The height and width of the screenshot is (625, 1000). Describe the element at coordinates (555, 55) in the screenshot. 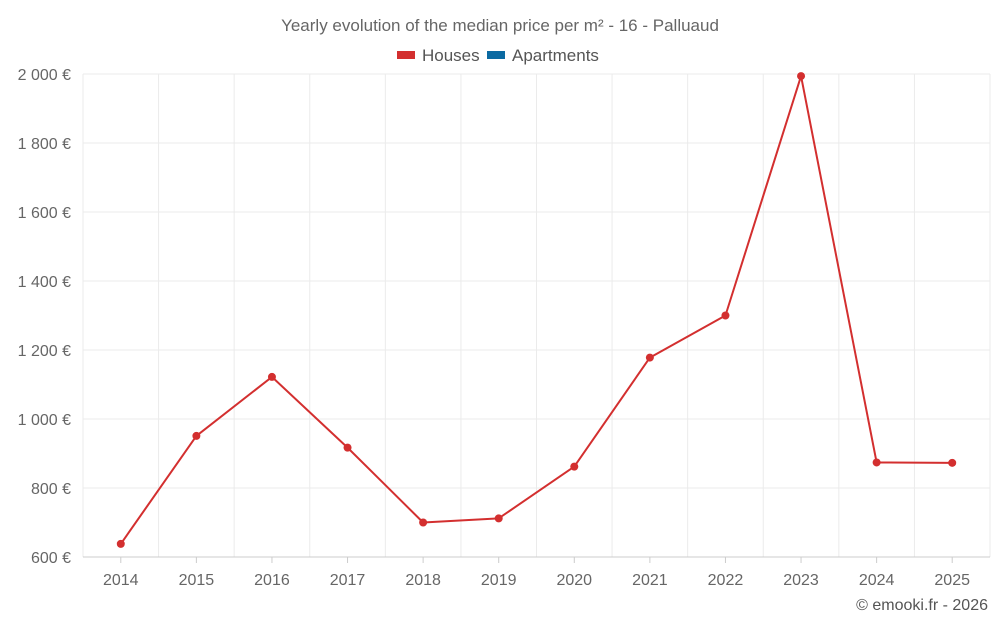

I see `legend-label-apartments: Apartments` at that location.